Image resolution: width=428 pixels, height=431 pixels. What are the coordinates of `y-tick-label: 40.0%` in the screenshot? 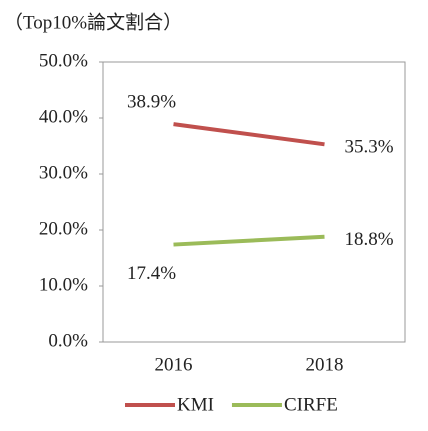 It's located at (63, 116).